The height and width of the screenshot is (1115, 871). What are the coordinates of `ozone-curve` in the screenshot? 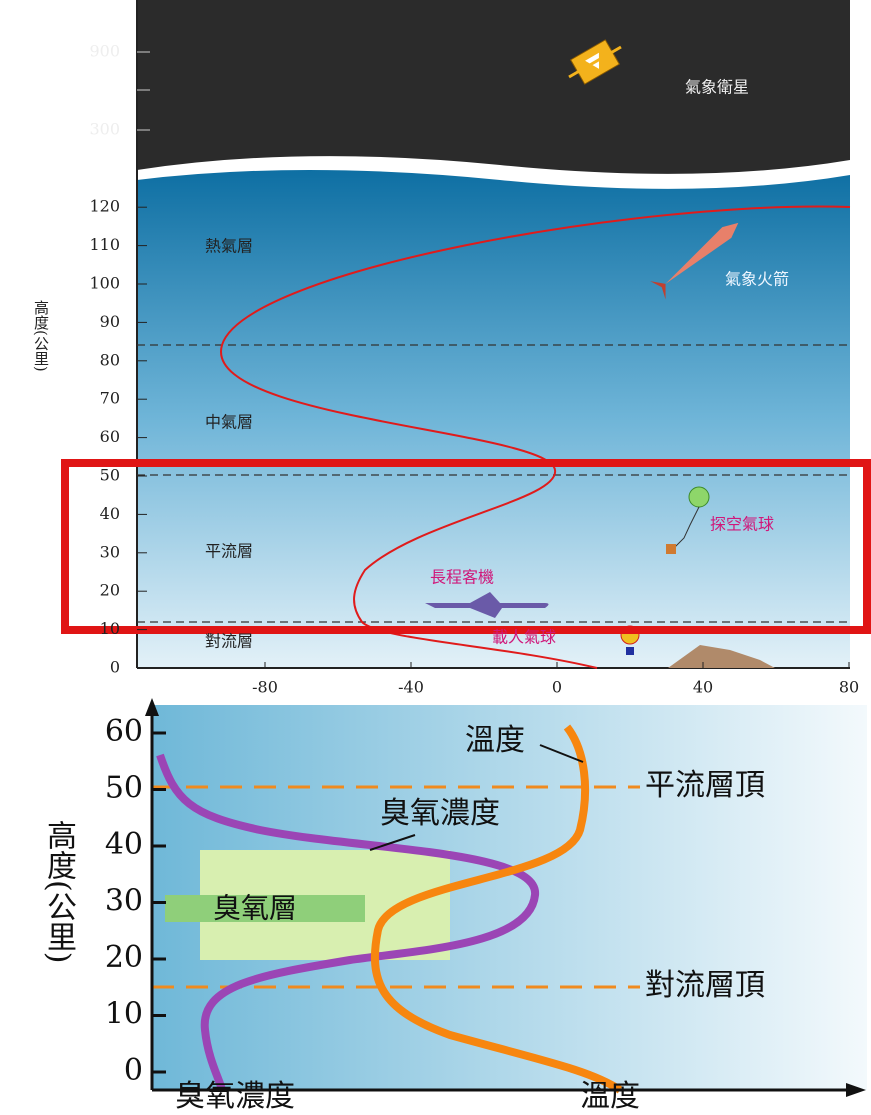 It's located at (347, 922).